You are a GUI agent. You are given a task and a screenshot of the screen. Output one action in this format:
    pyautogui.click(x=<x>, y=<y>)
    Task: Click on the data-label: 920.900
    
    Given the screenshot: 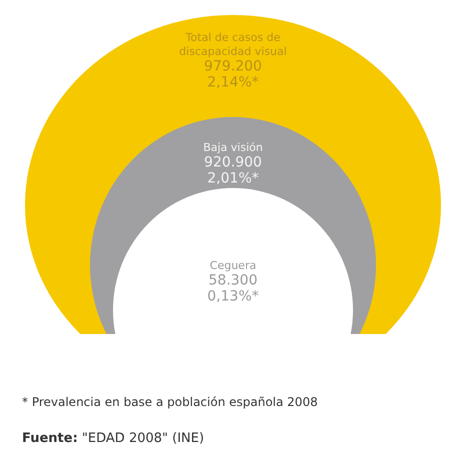 What is the action you would take?
    pyautogui.click(x=233, y=162)
    